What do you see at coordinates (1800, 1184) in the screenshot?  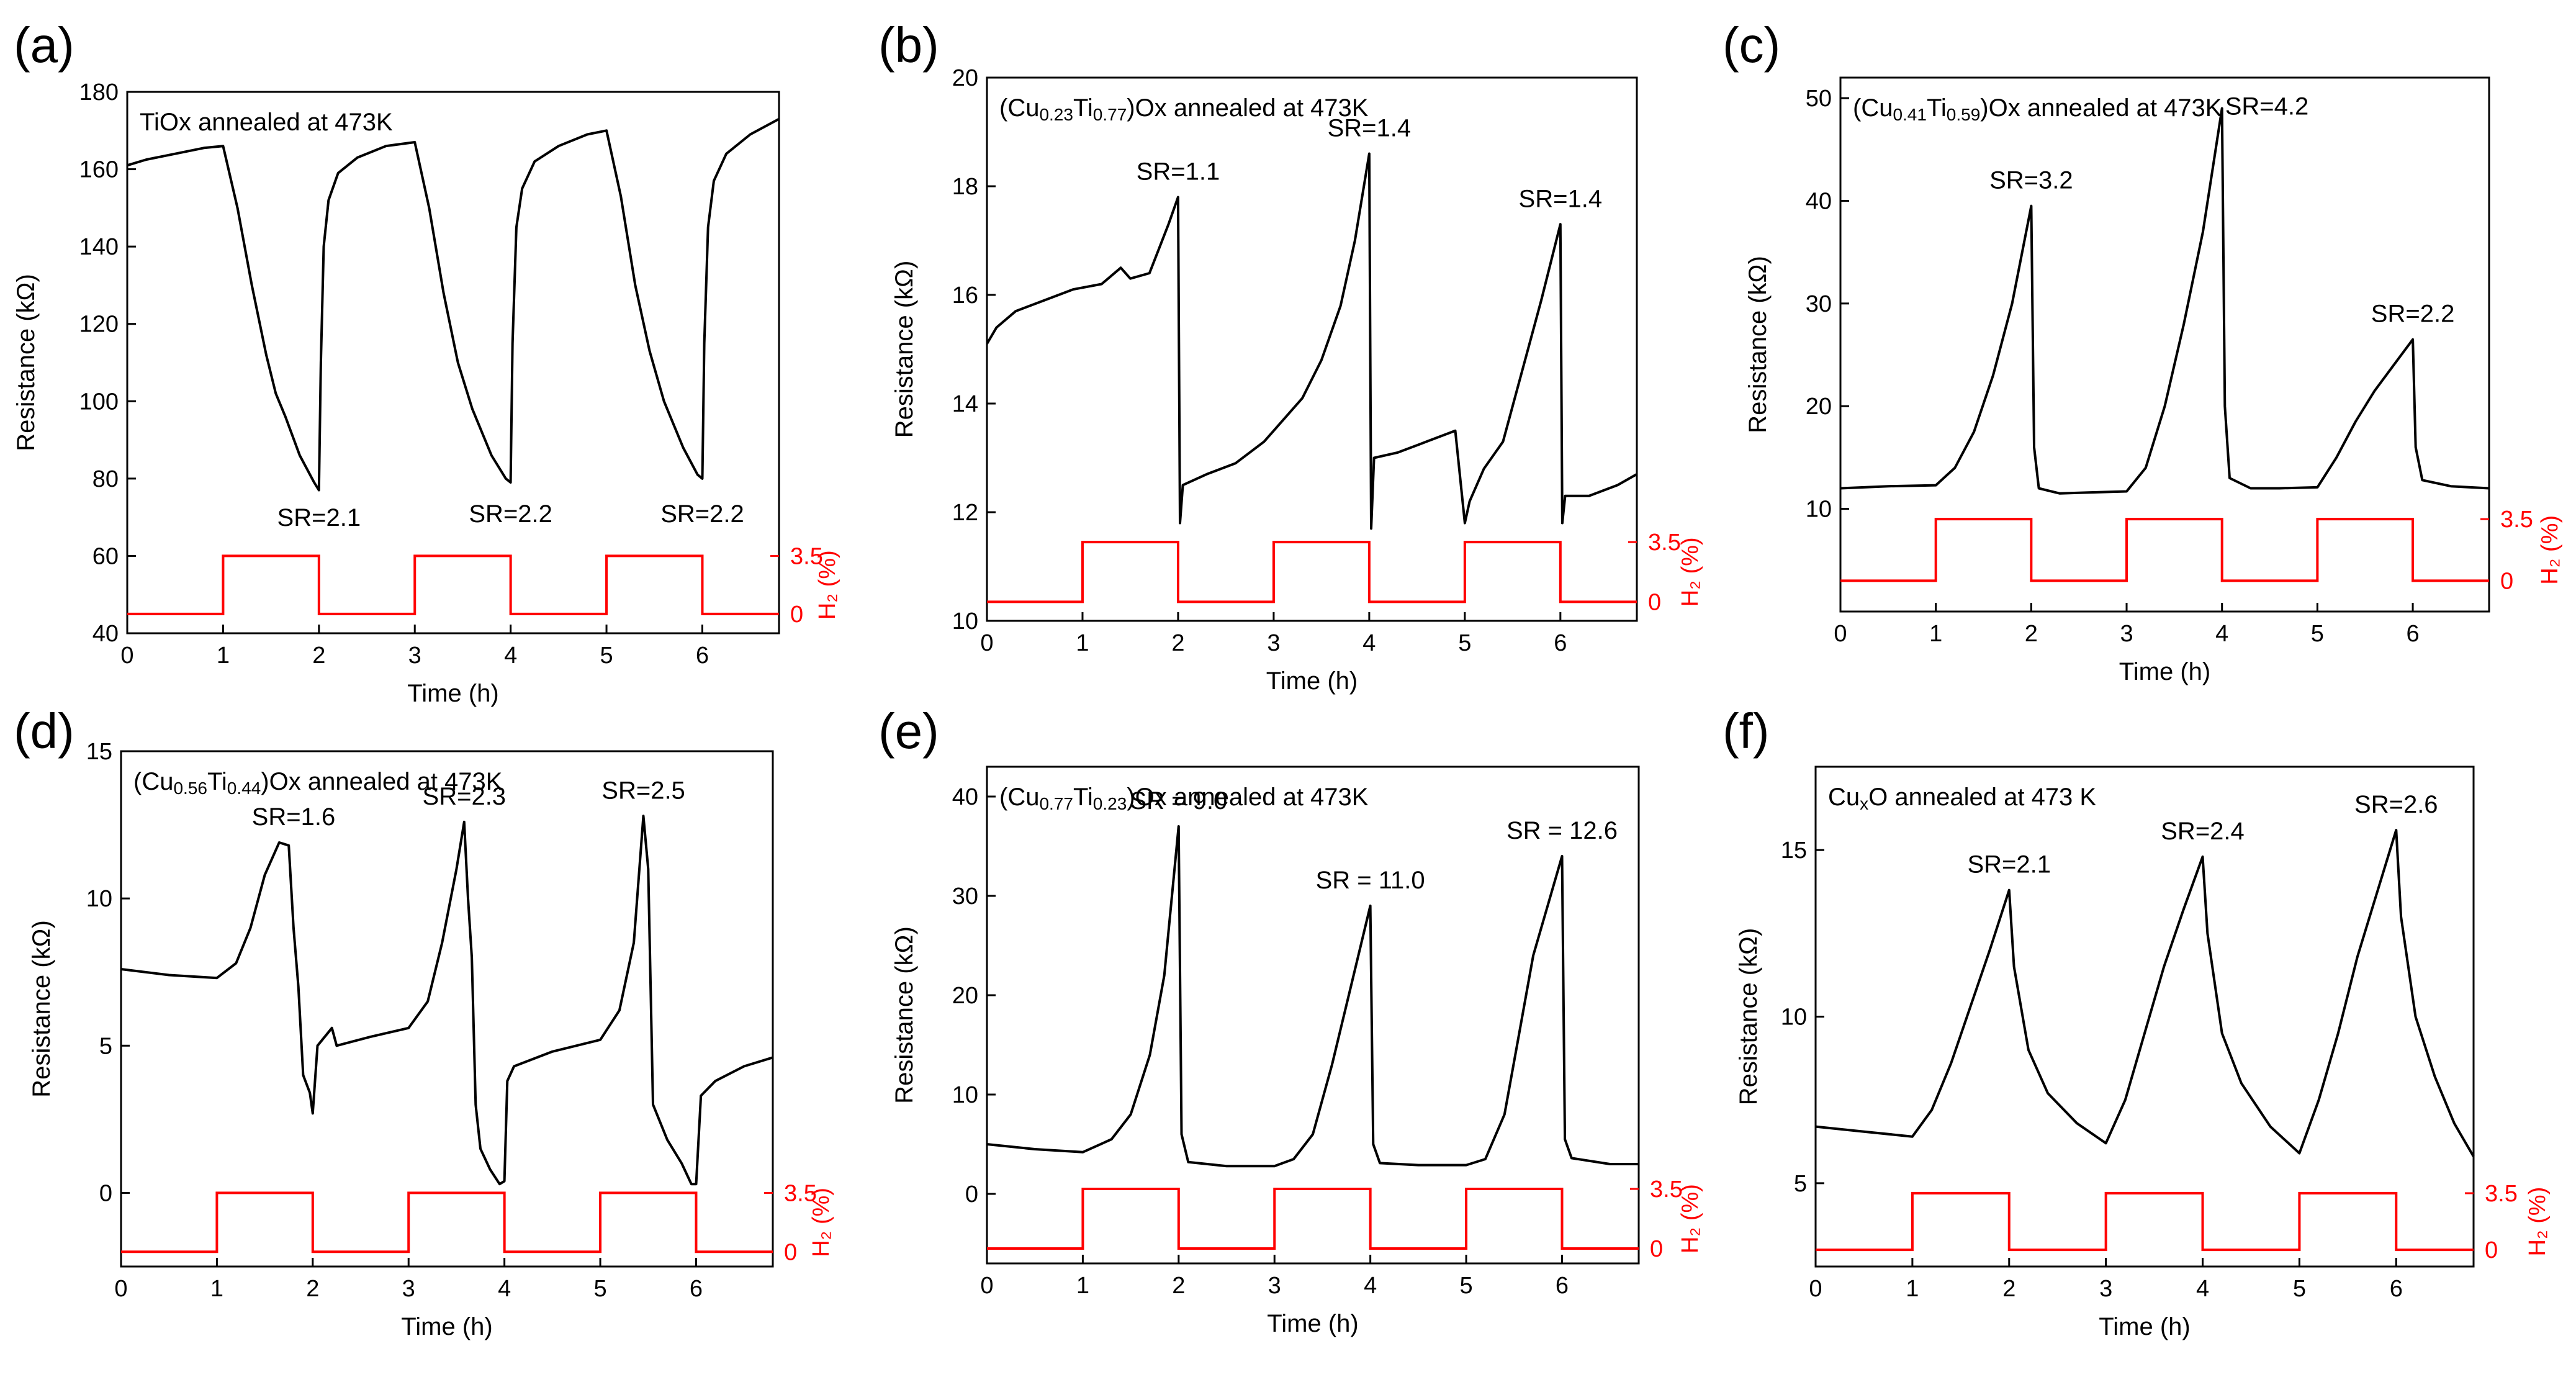 I see `y-tick-label: 5` at bounding box center [1800, 1184].